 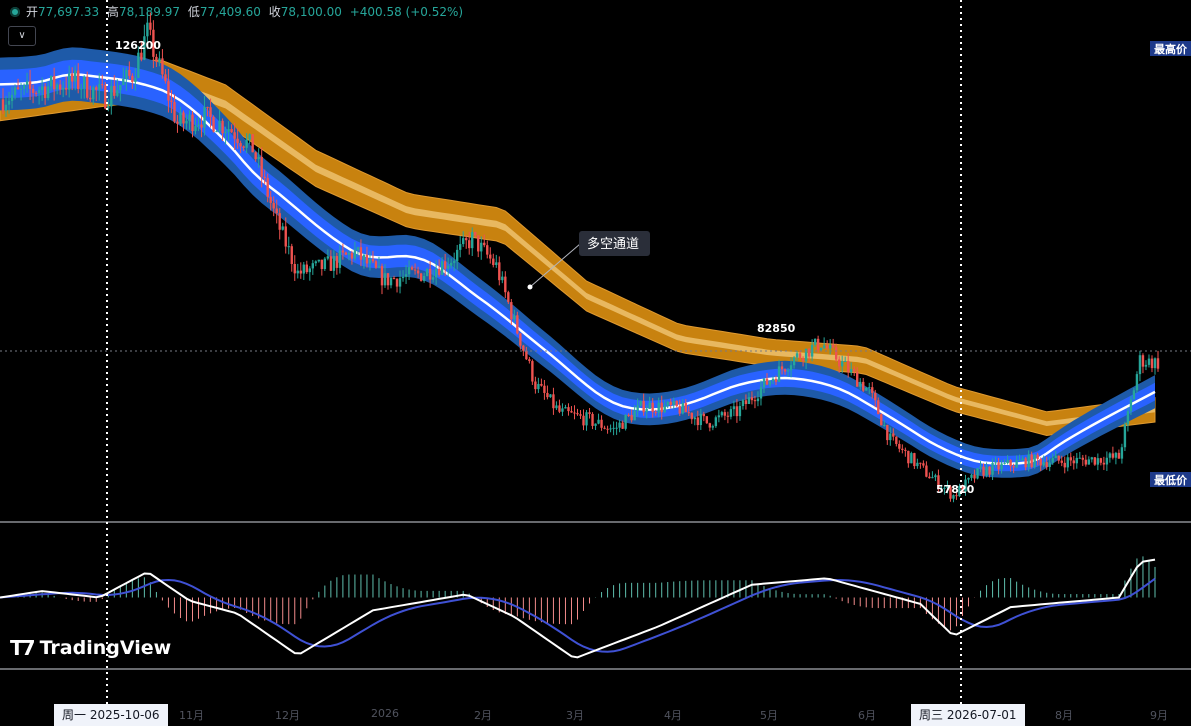 I want to click on high-label: 高, so click(x=112, y=12).